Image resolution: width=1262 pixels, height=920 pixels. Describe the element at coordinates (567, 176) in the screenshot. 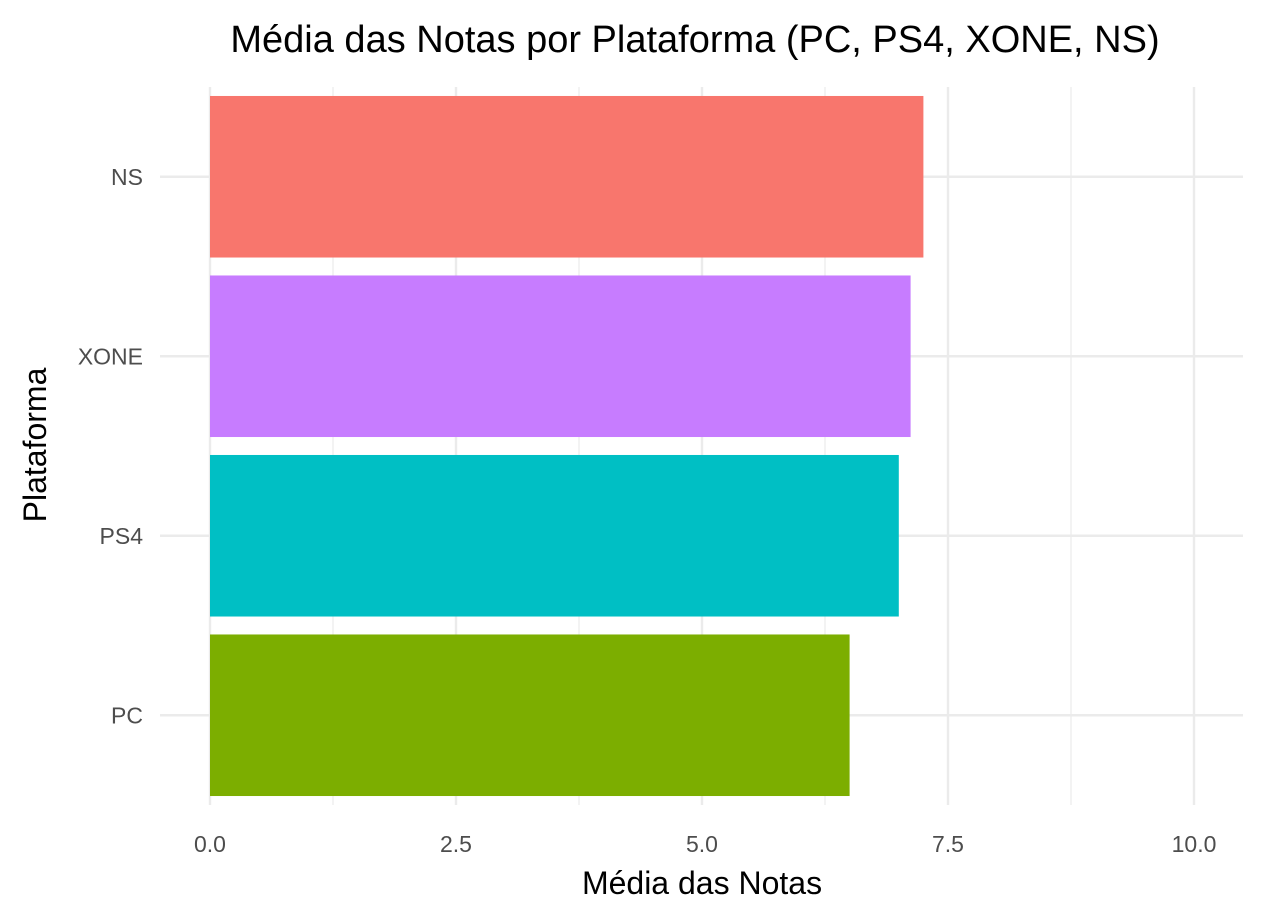

I see `bar-ns` at that location.